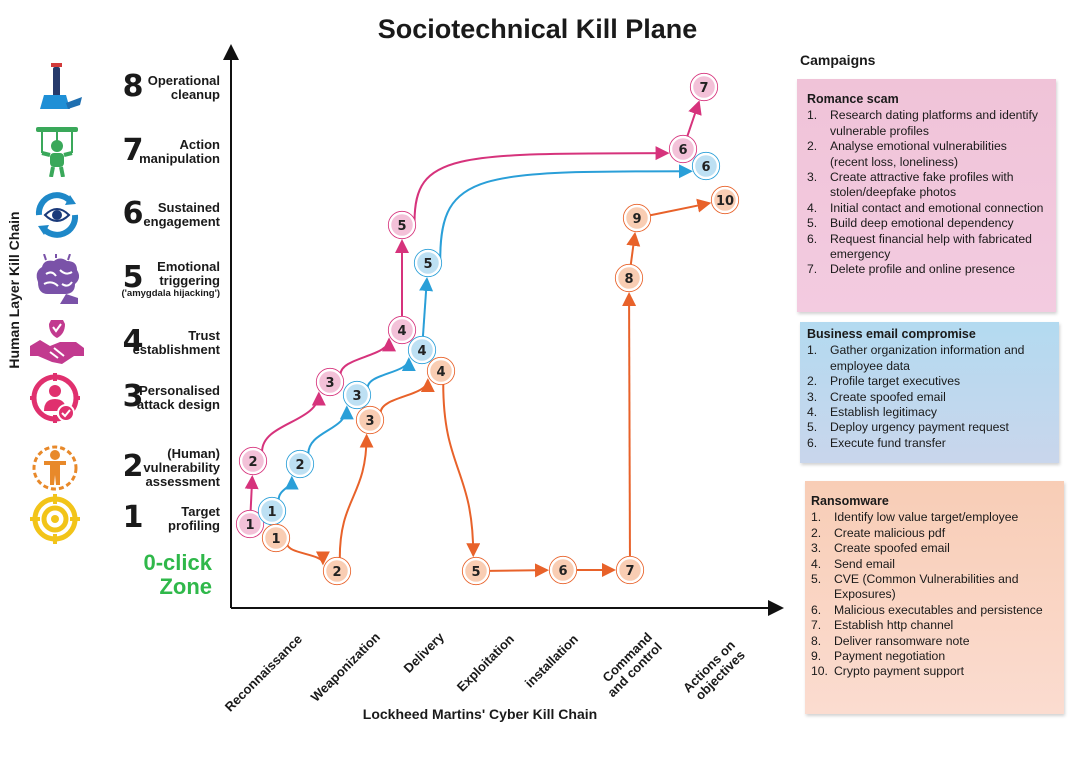 Image resolution: width=1079 pixels, height=763 pixels. I want to click on zero-click-line-2: Zone, so click(185, 586).